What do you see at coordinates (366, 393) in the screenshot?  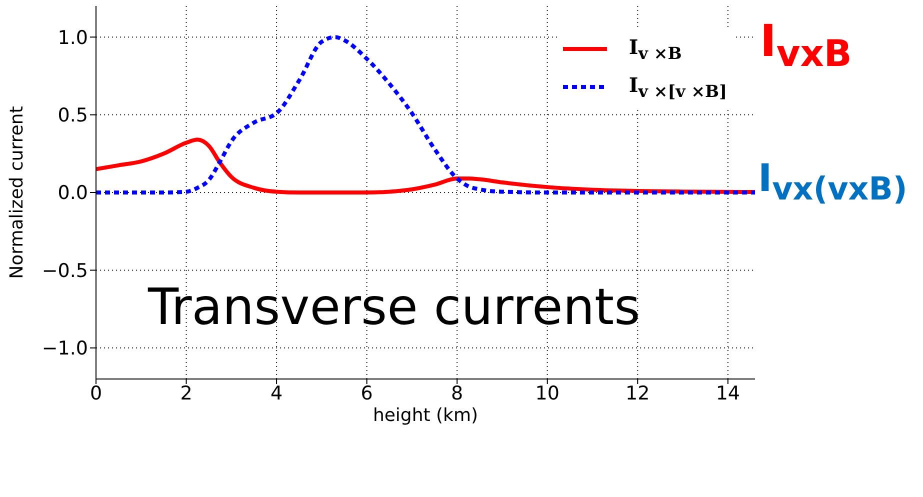 I see `x-tick-label: 6` at bounding box center [366, 393].